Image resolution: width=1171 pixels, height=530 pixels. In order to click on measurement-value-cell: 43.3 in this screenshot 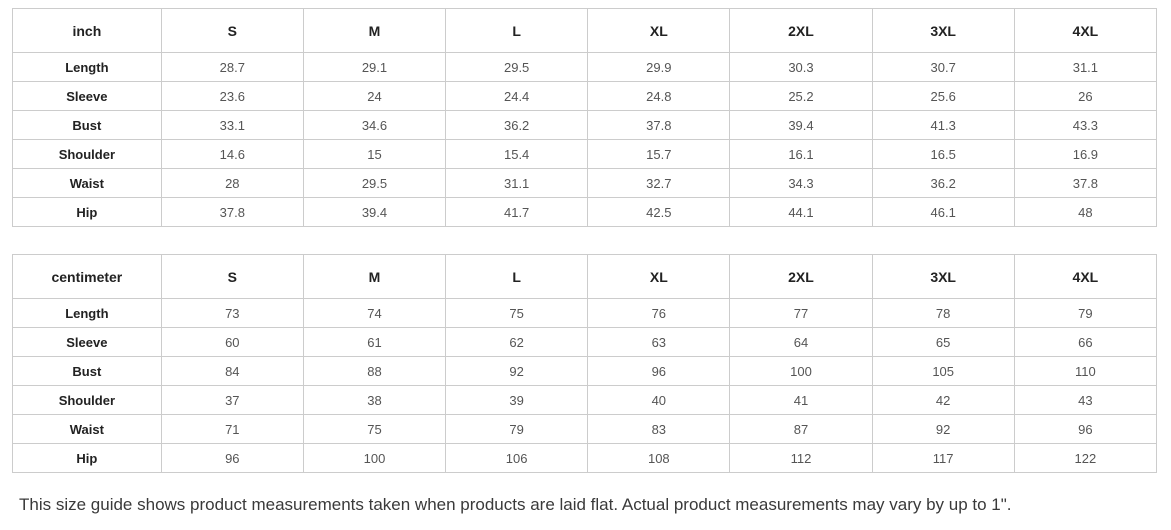, I will do `click(1085, 125)`.